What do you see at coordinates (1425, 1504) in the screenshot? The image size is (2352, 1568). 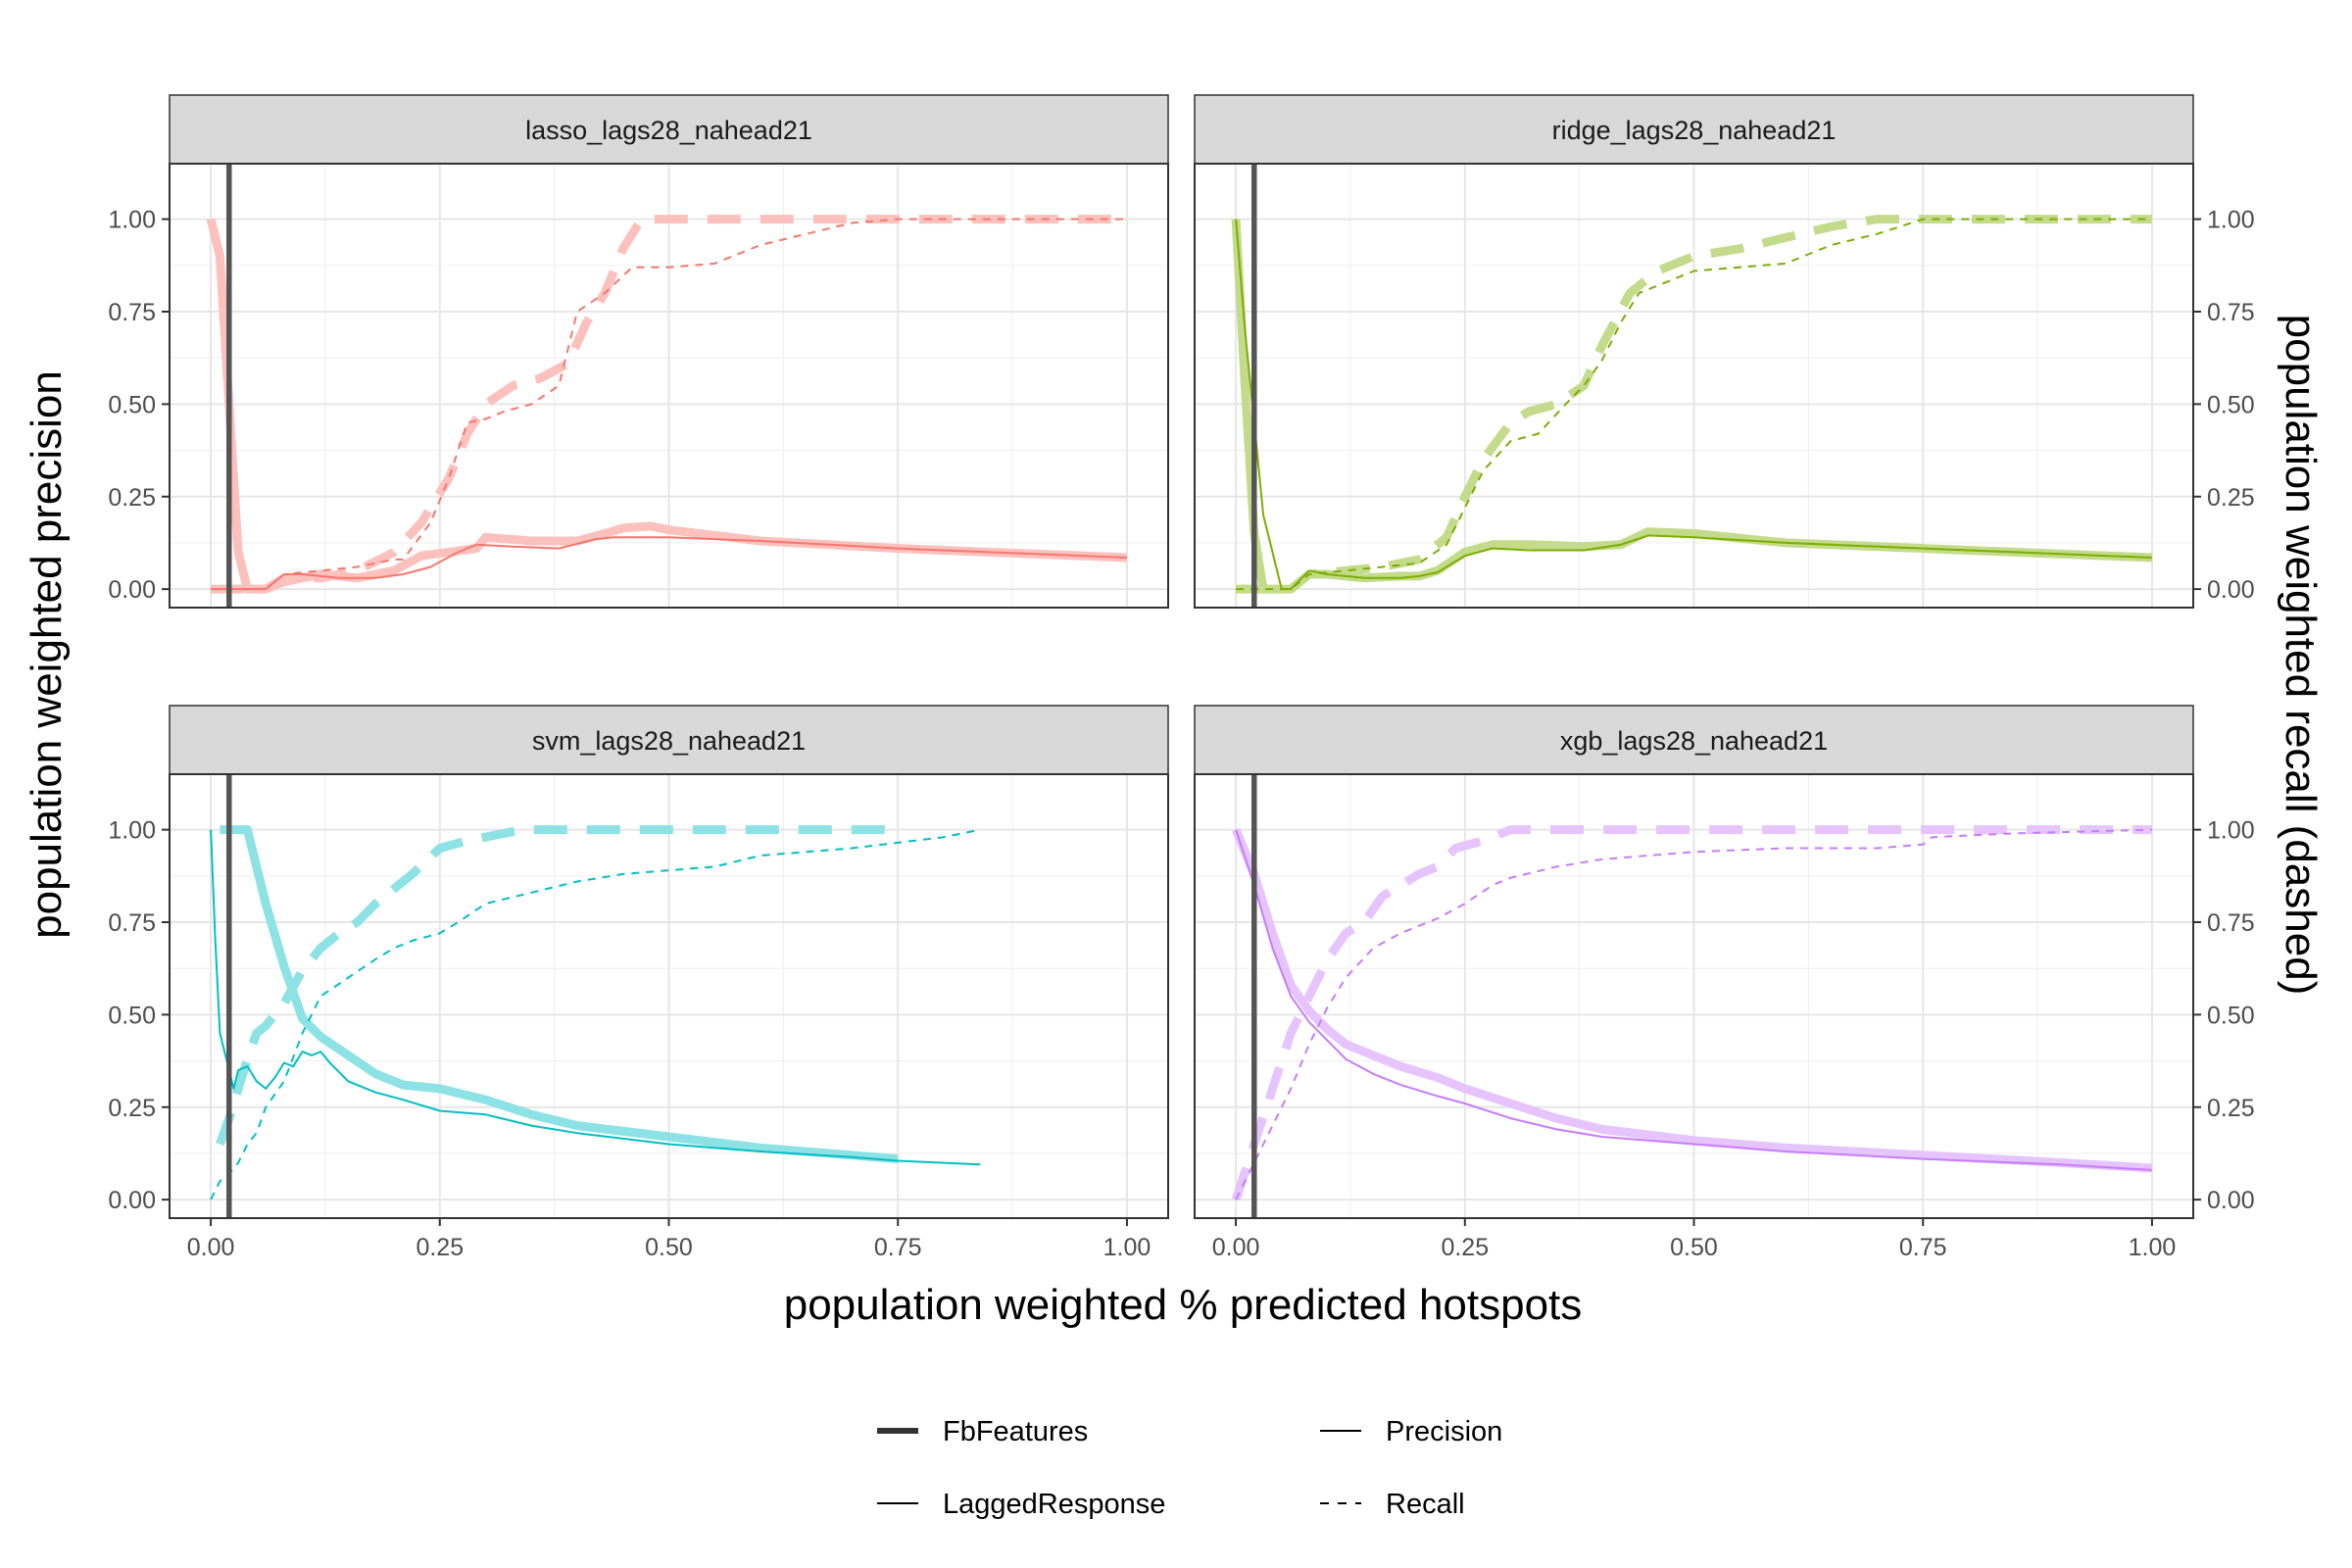 I see `legend-label-recall: Recall` at bounding box center [1425, 1504].